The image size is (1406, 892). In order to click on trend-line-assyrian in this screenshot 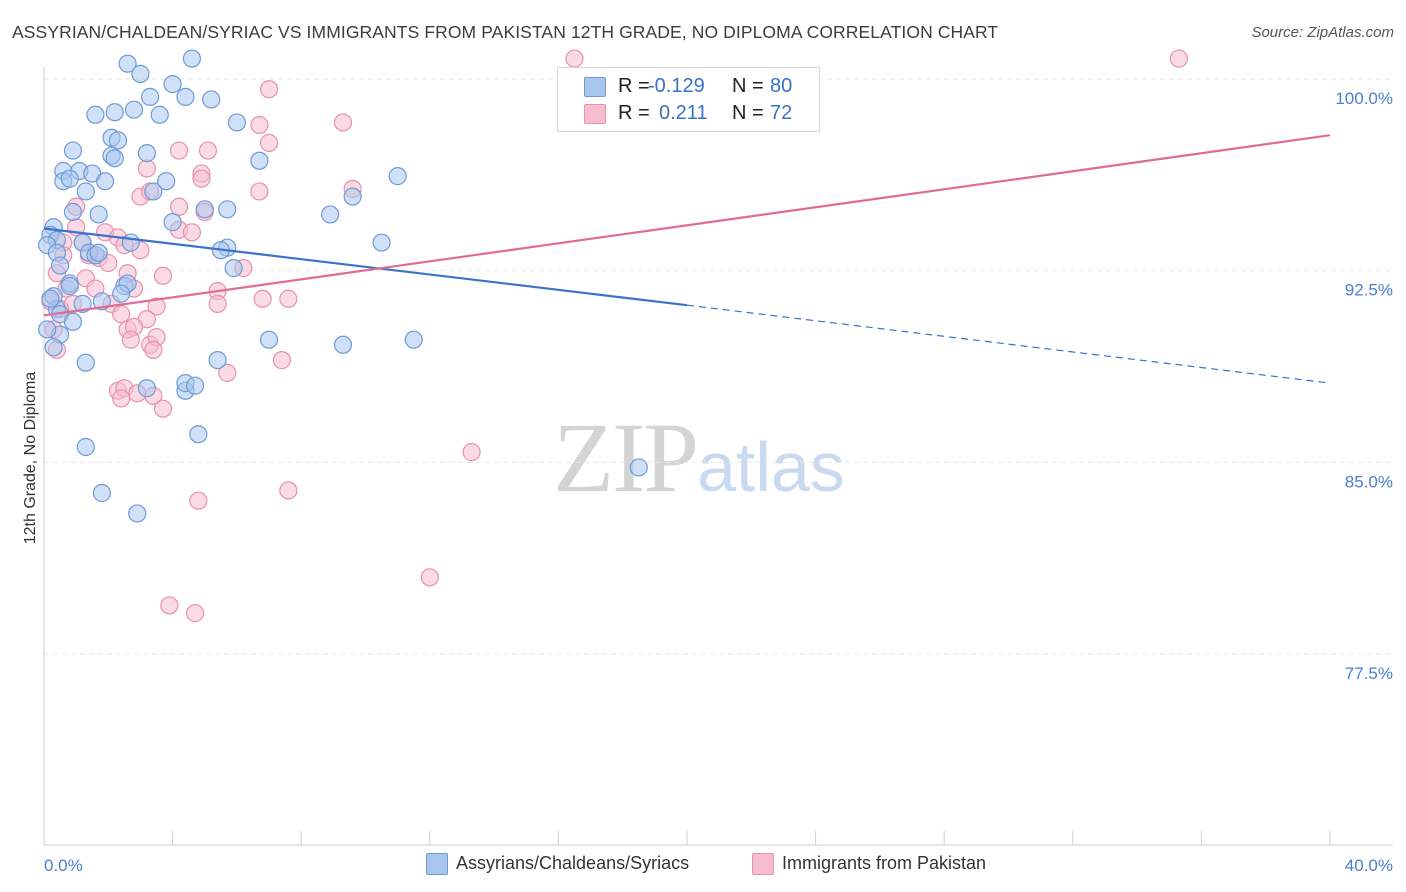, I will do `click(365, 267)`.